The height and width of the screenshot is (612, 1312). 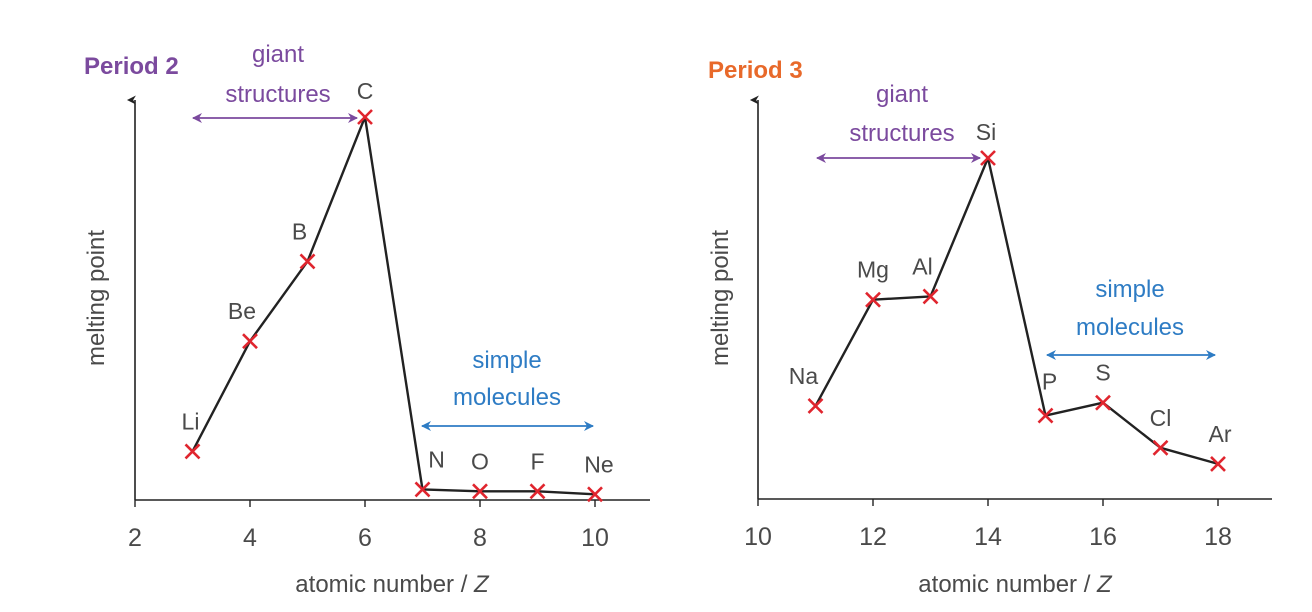 I want to click on x-tick-label: 14, so click(x=988, y=537).